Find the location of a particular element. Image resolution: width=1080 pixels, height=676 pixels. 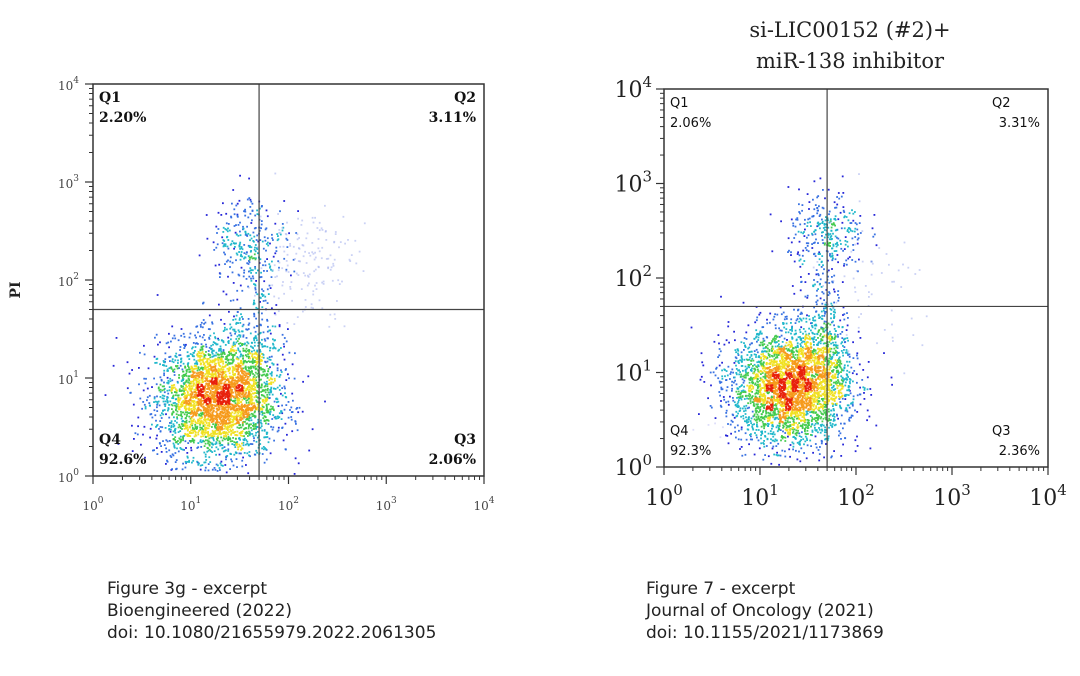

y-tick-label: 10³ is located at coordinates (68, 182).